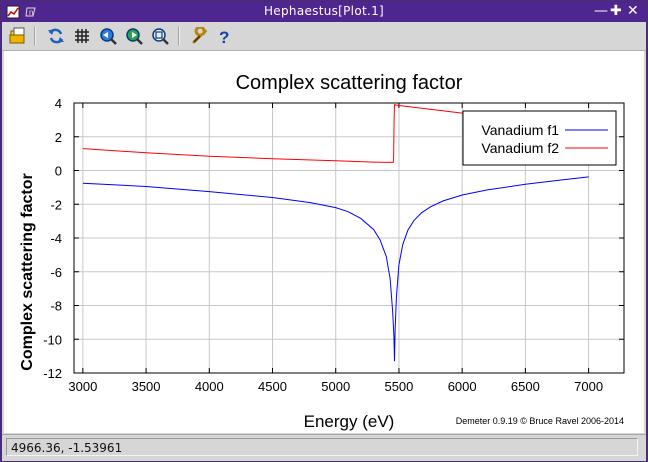  Describe the element at coordinates (398, 386) in the screenshot. I see `x-tick-label: 5500` at that location.